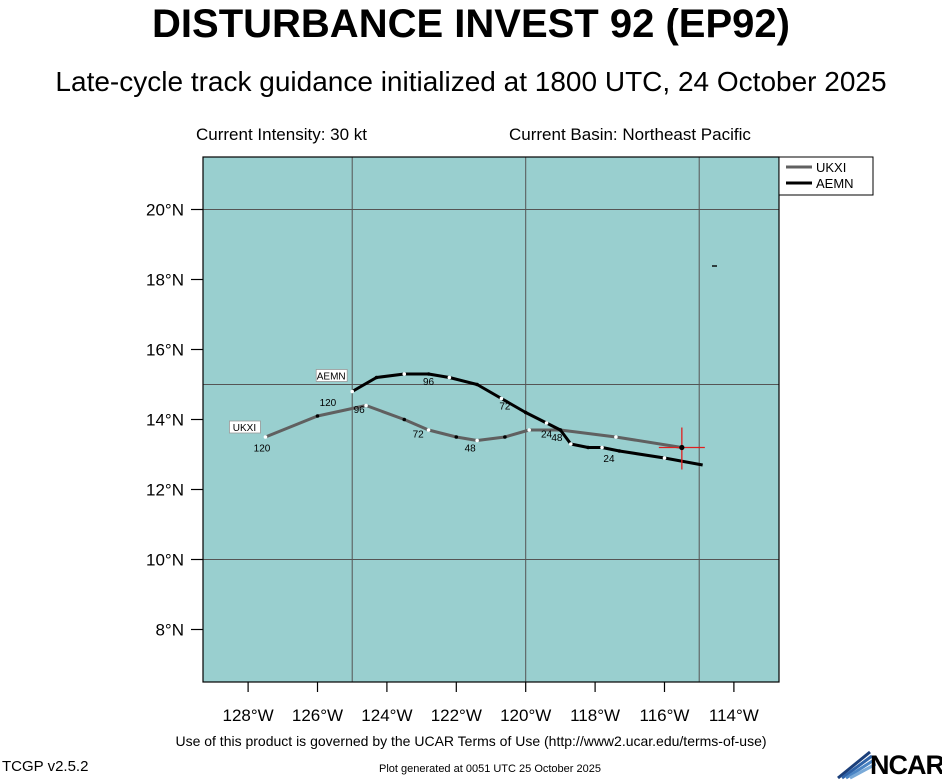  What do you see at coordinates (282, 134) in the screenshot?
I see `current-intensity: Current Intensity: 30 kt` at bounding box center [282, 134].